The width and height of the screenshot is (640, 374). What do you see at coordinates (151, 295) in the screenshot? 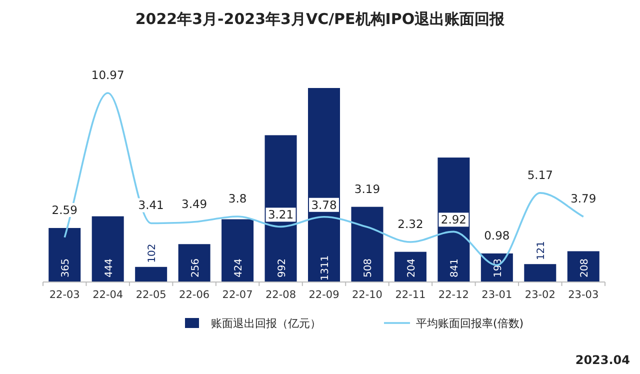
I see `x-tick-label: 22-05` at bounding box center [151, 295].